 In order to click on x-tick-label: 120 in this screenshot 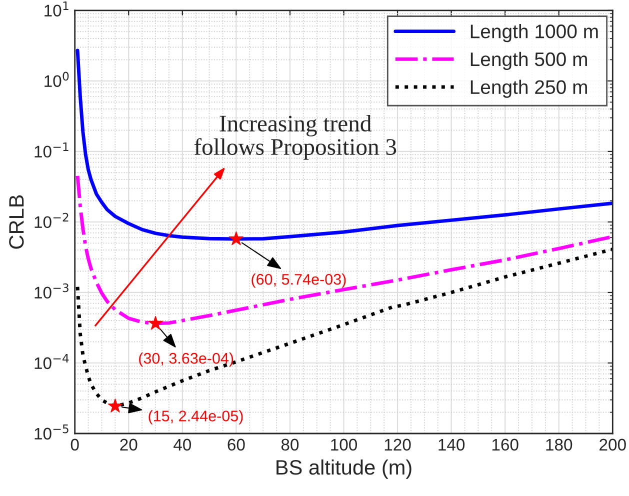, I will do `click(397, 444)`.